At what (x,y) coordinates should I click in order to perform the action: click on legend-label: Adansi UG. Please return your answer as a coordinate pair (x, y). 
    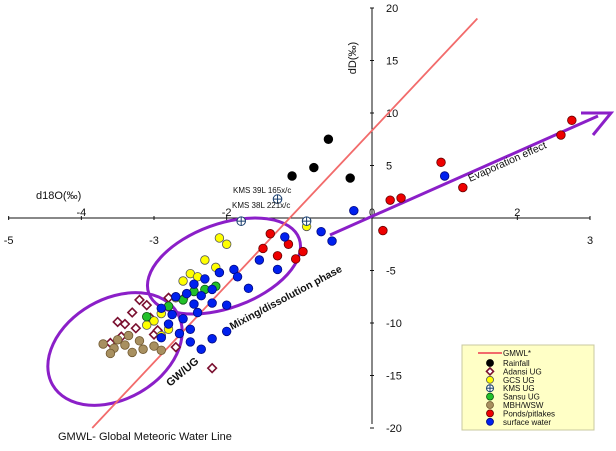
    Looking at the image, I should click on (522, 371).